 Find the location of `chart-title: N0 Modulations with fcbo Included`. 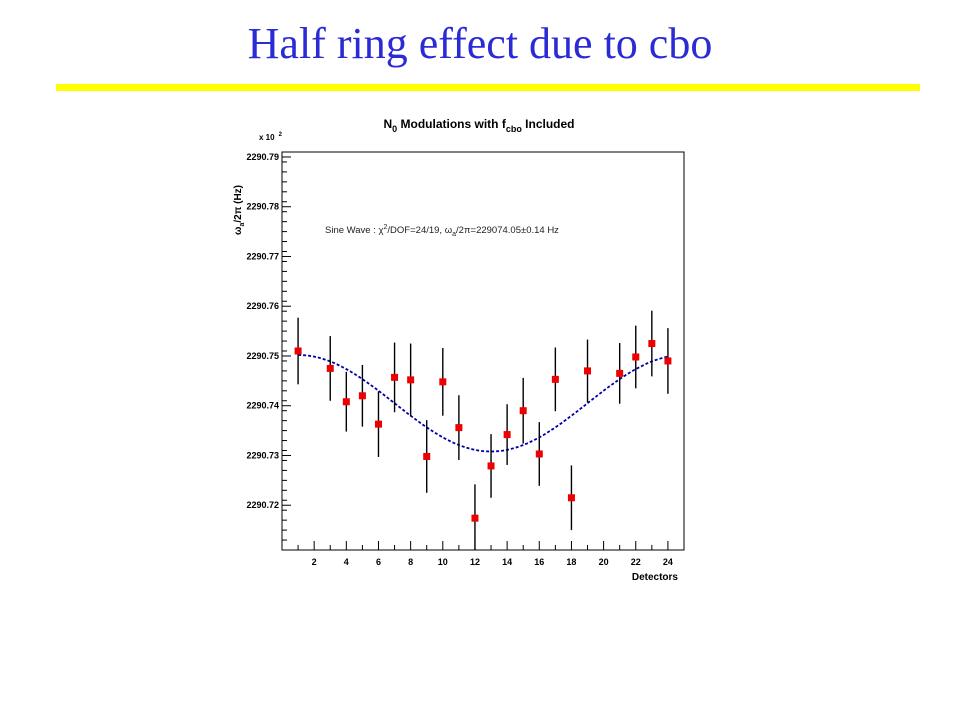

chart-title: N0 Modulations with fcbo Included is located at coordinates (478, 125).